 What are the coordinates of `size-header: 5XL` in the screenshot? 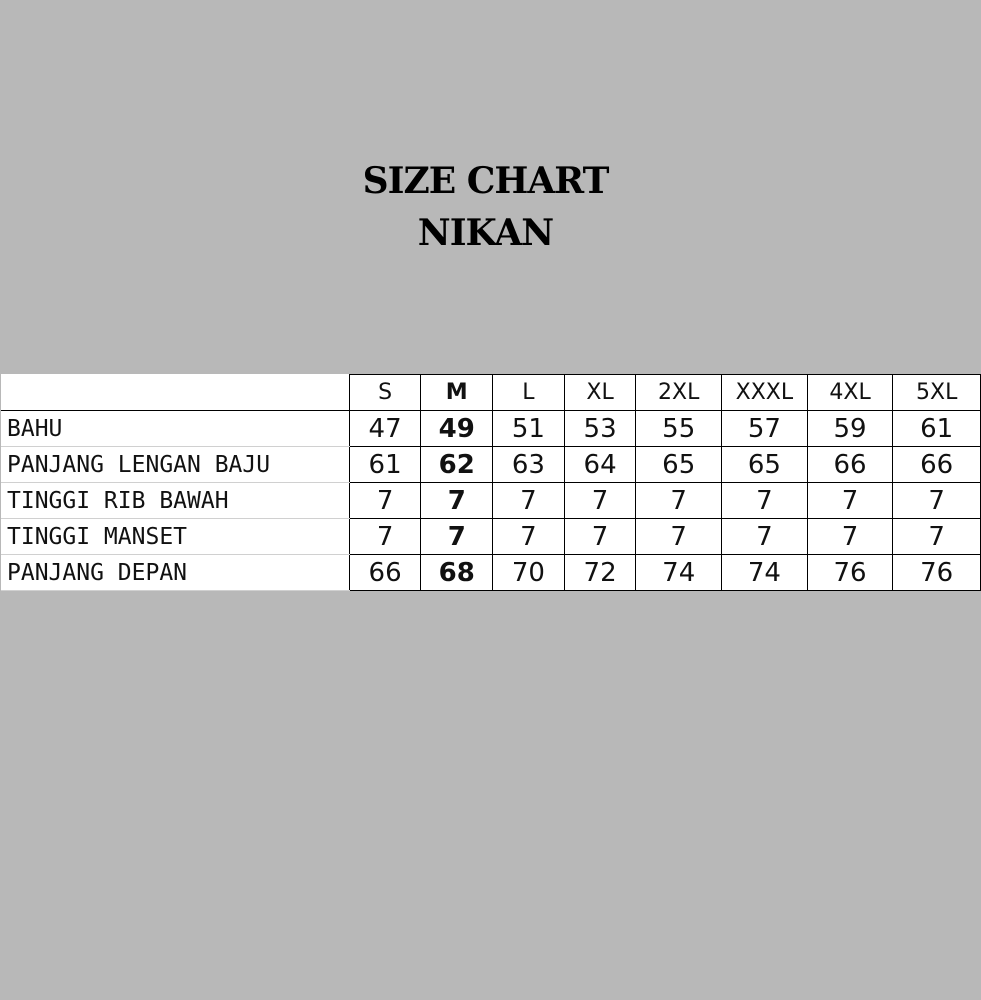 It's located at (936, 392).